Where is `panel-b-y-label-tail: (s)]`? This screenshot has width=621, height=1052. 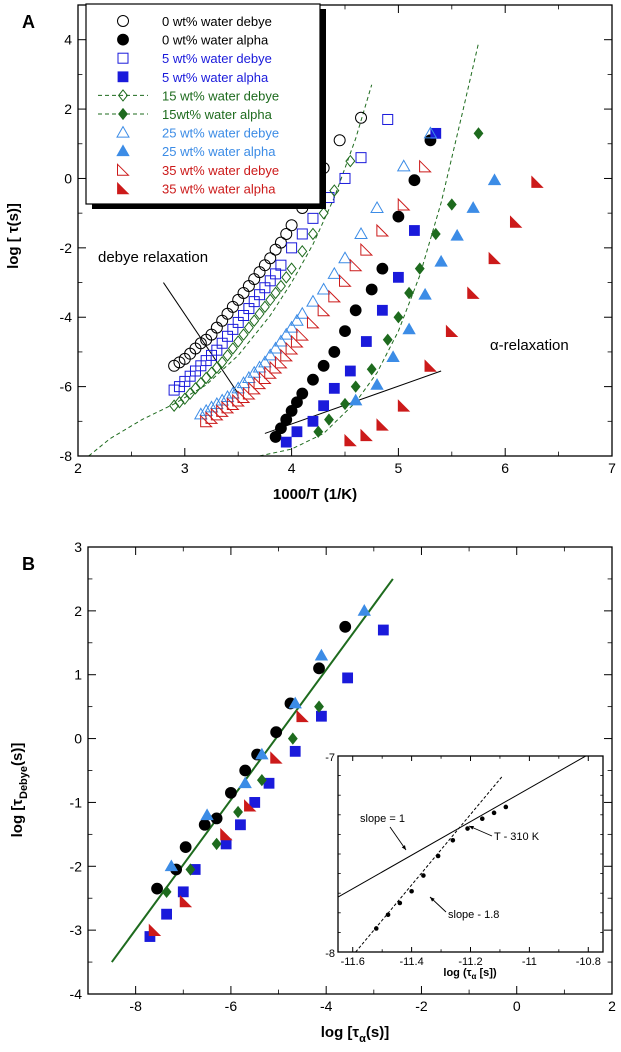
panel-b-y-label-tail: (s)] is located at coordinates (17, 754).